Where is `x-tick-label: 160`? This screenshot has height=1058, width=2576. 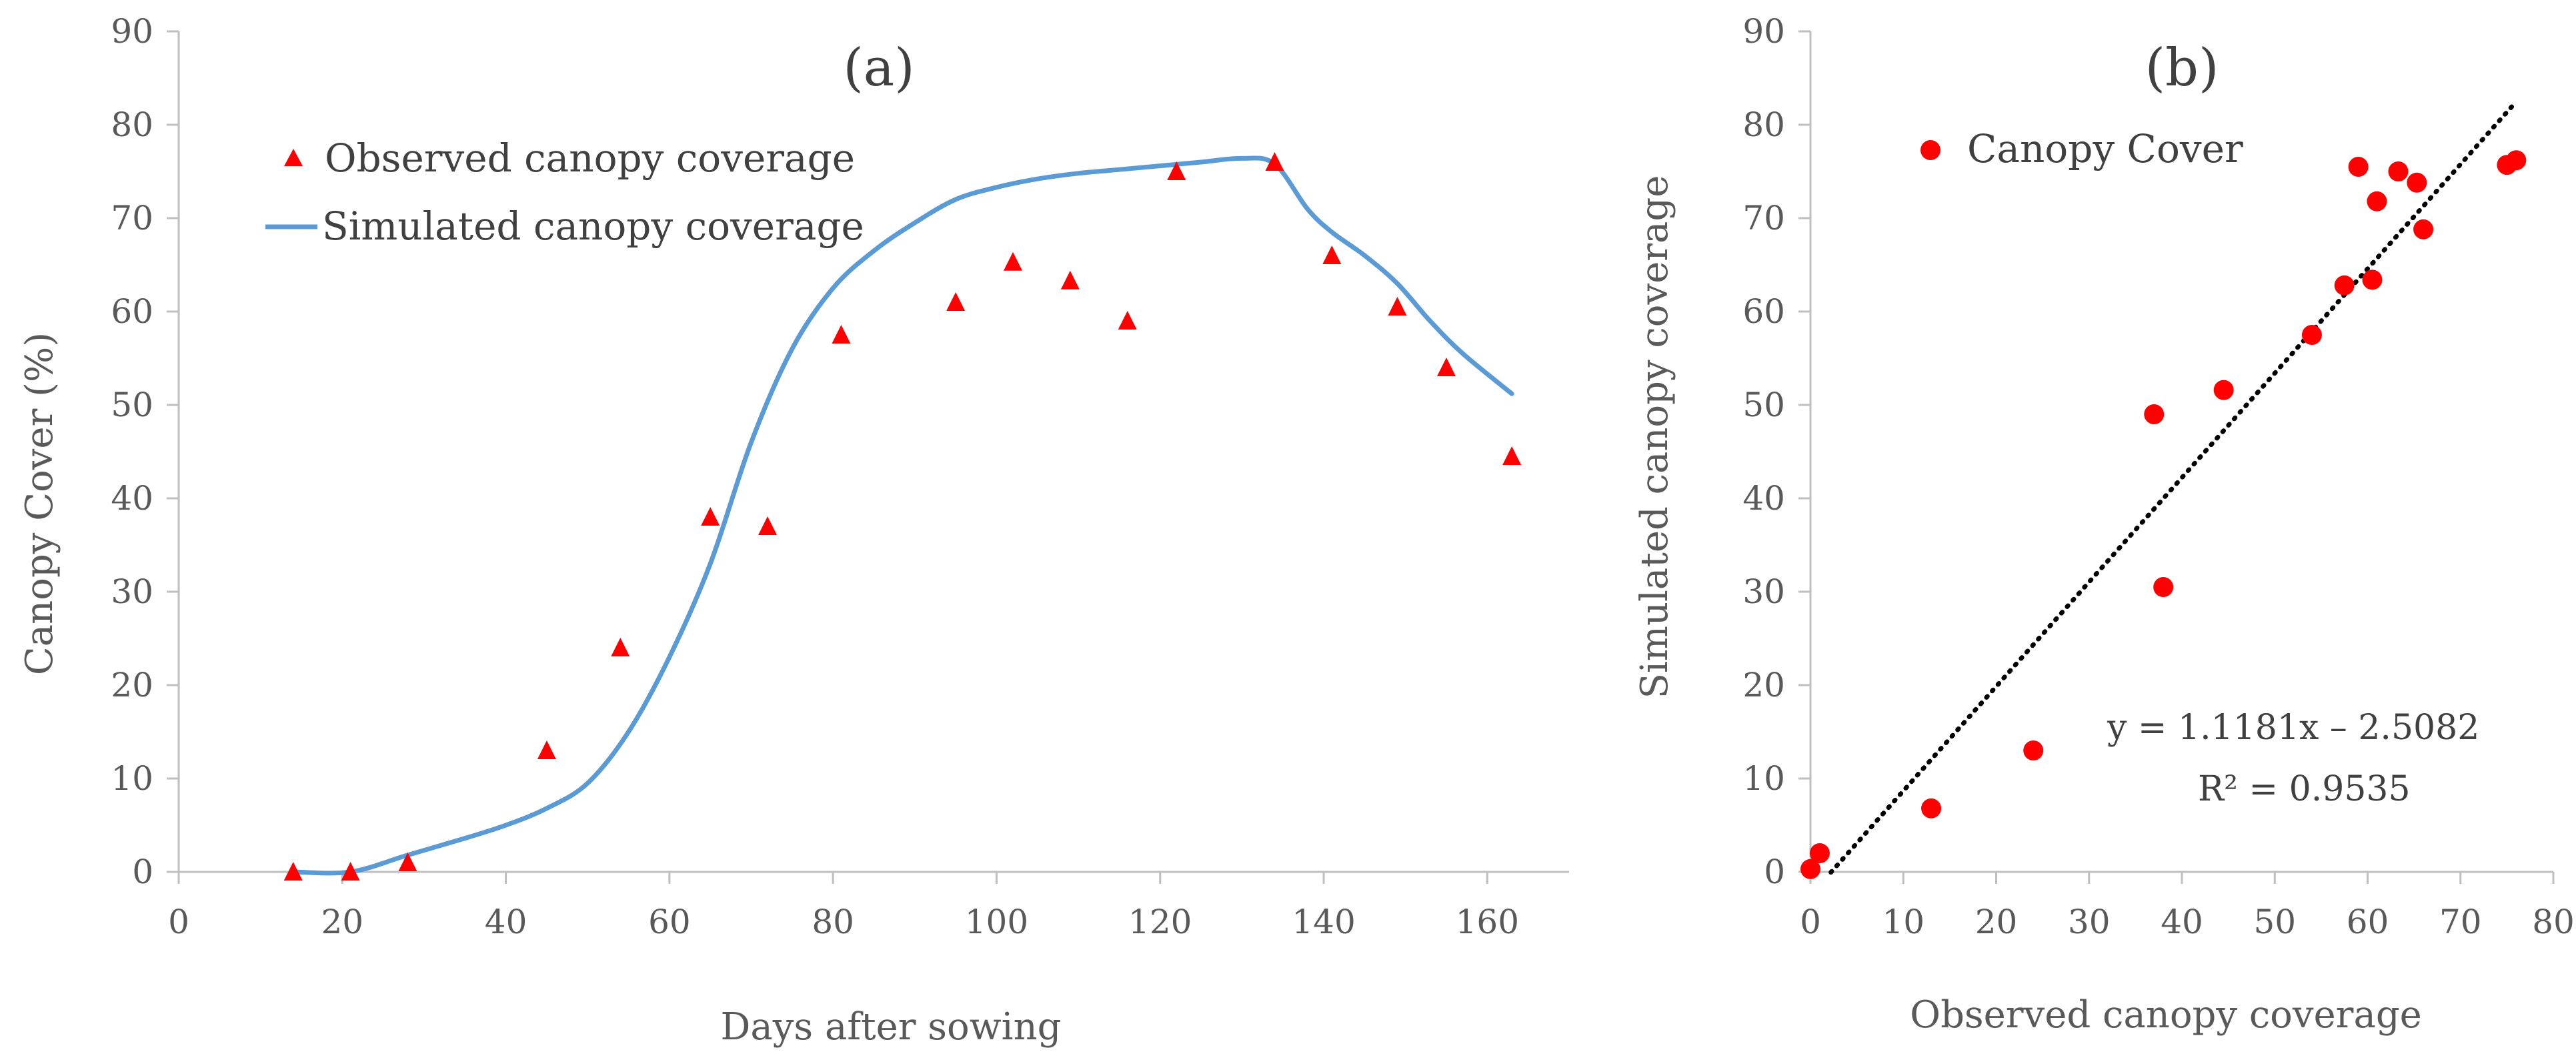
x-tick-label: 160 is located at coordinates (1487, 922).